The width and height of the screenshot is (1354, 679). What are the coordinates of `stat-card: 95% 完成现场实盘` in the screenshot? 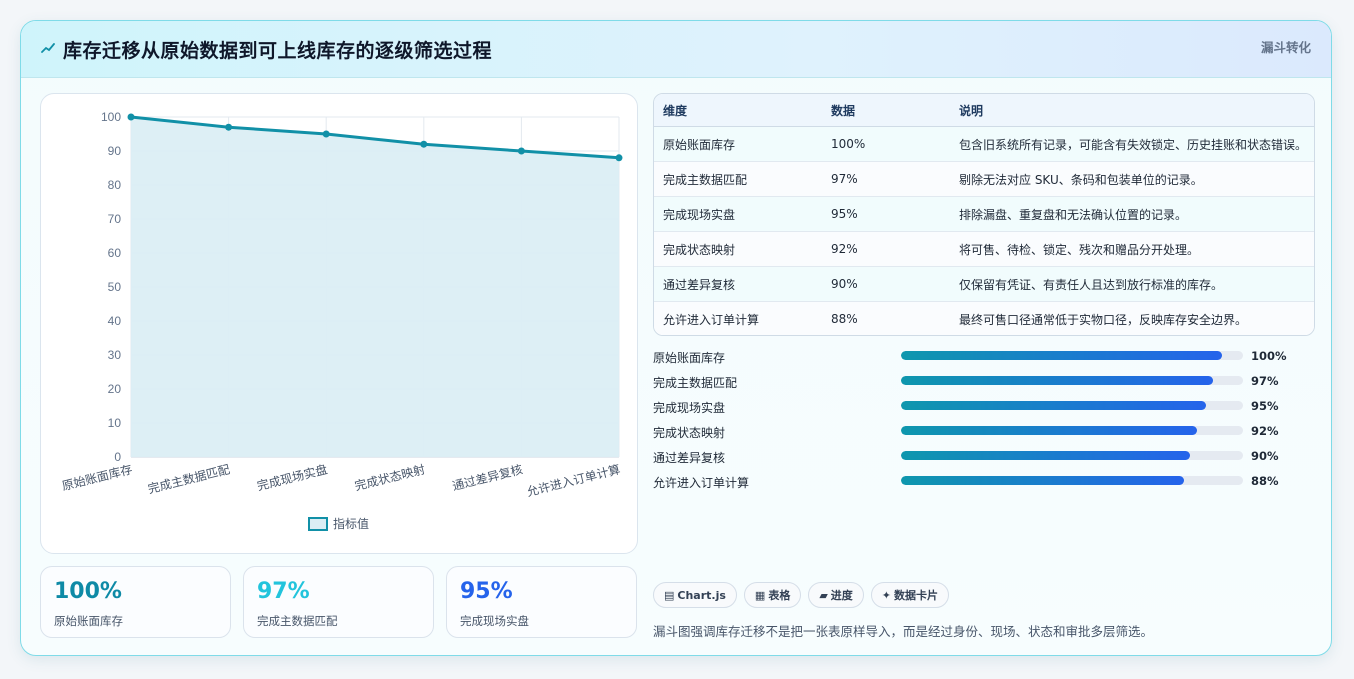 It's located at (541, 602).